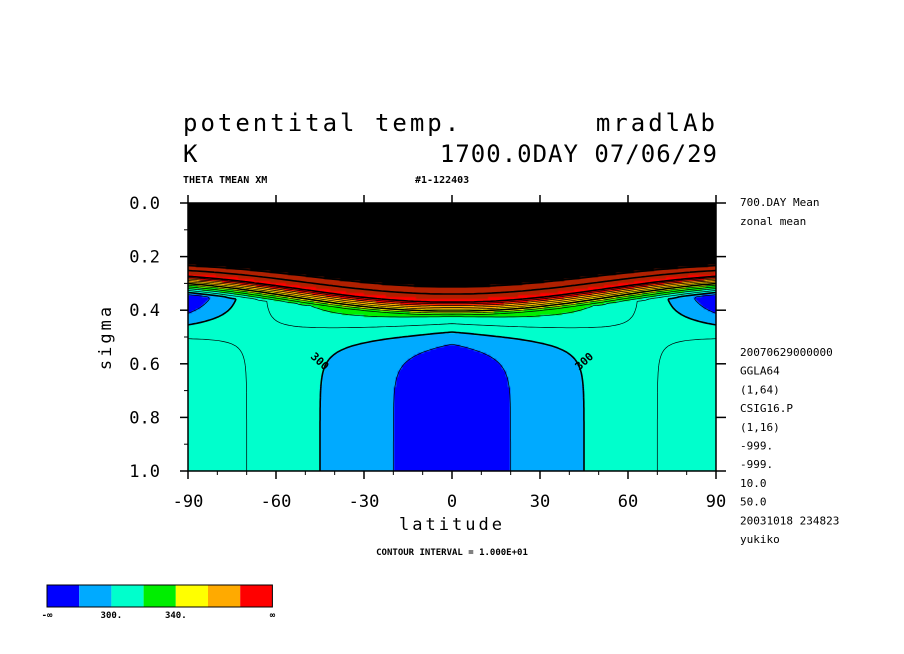  I want to click on contour-label-3: 350., so click(557, 255).